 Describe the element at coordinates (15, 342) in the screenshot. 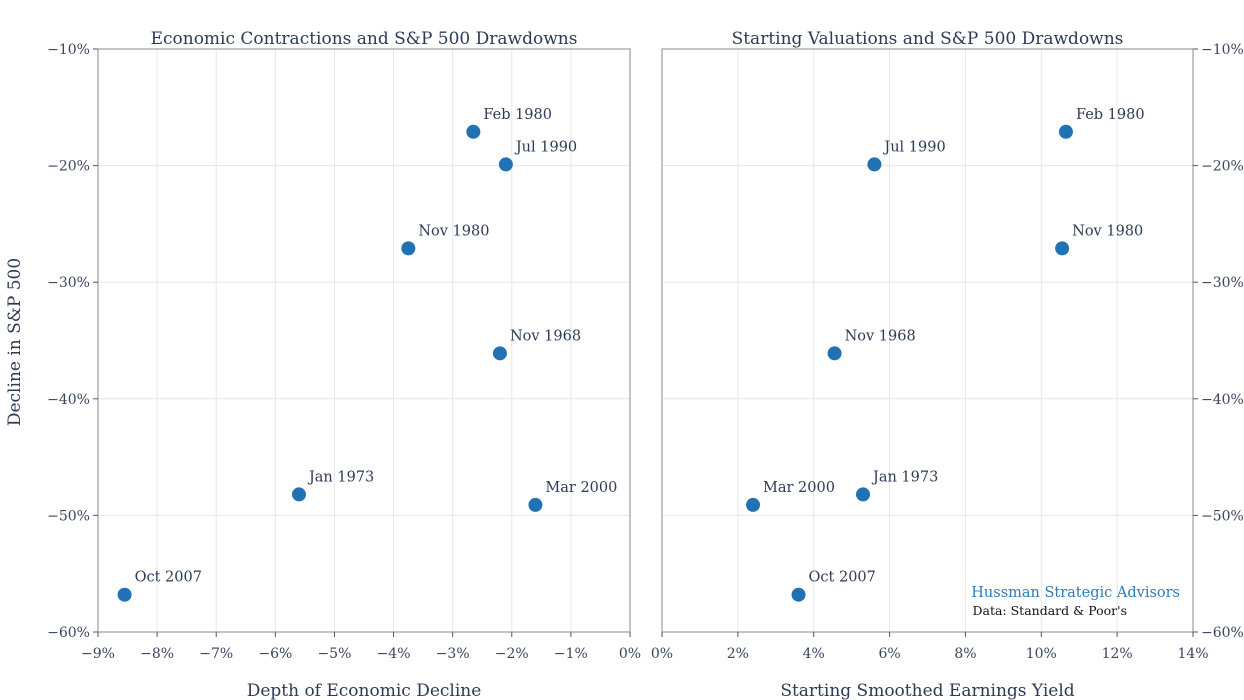

I see `y-axis-label: Decline in S&P 500` at that location.